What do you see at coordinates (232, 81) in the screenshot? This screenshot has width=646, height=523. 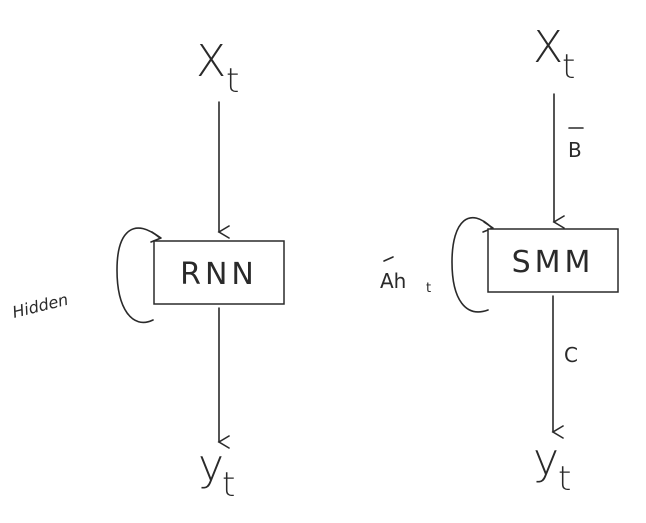 I see `rnn-input-subscript: t` at bounding box center [232, 81].